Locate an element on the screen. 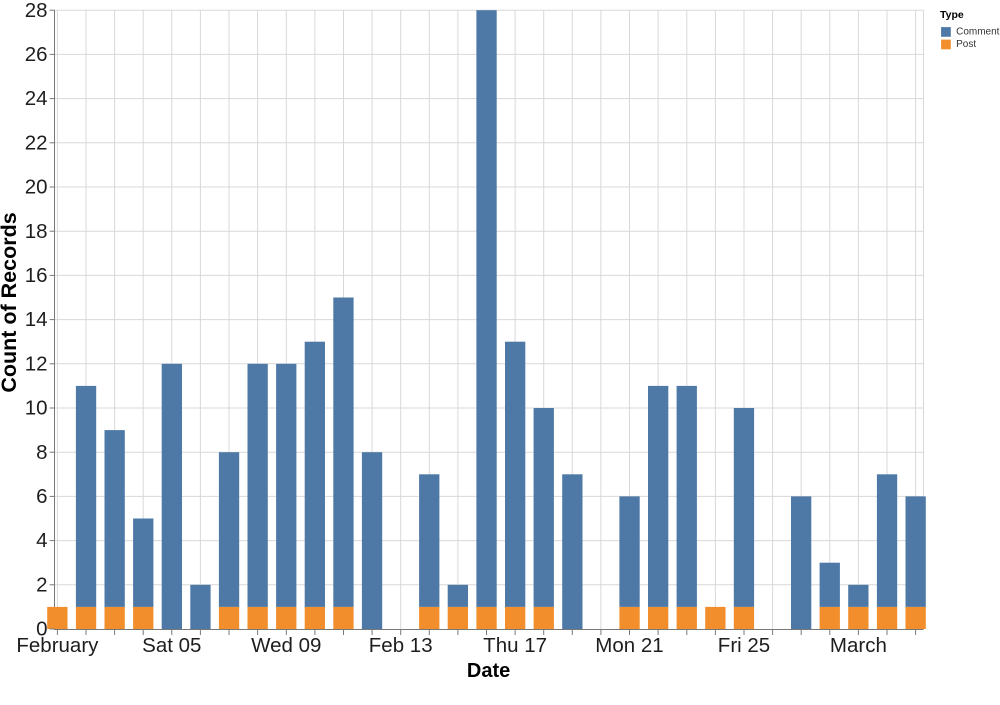 This screenshot has height=705, width=1000. svg-text: February is located at coordinates (57, 645).